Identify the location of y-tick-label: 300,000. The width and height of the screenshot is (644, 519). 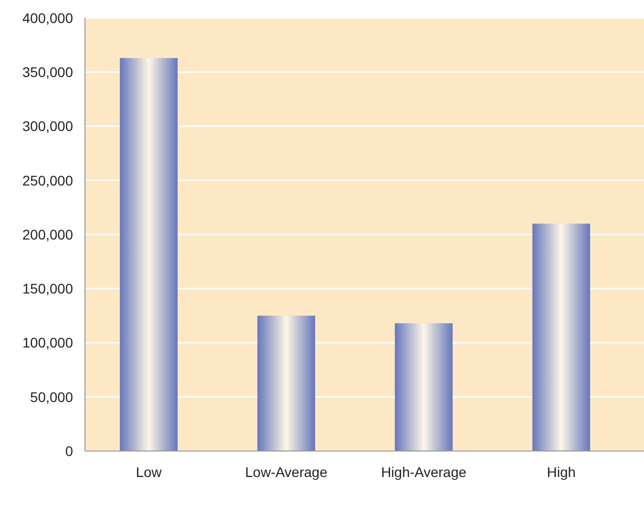
(48, 126).